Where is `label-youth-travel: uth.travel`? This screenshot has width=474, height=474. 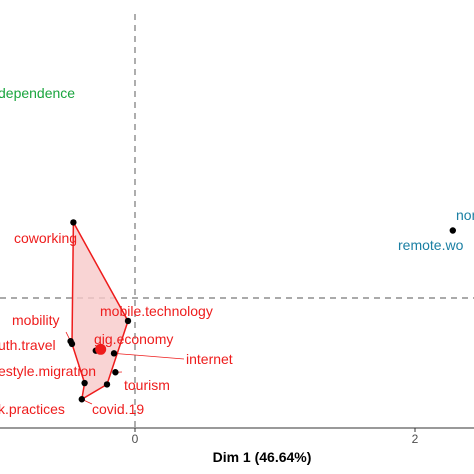 label-youth-travel: uth.travel is located at coordinates (28, 345).